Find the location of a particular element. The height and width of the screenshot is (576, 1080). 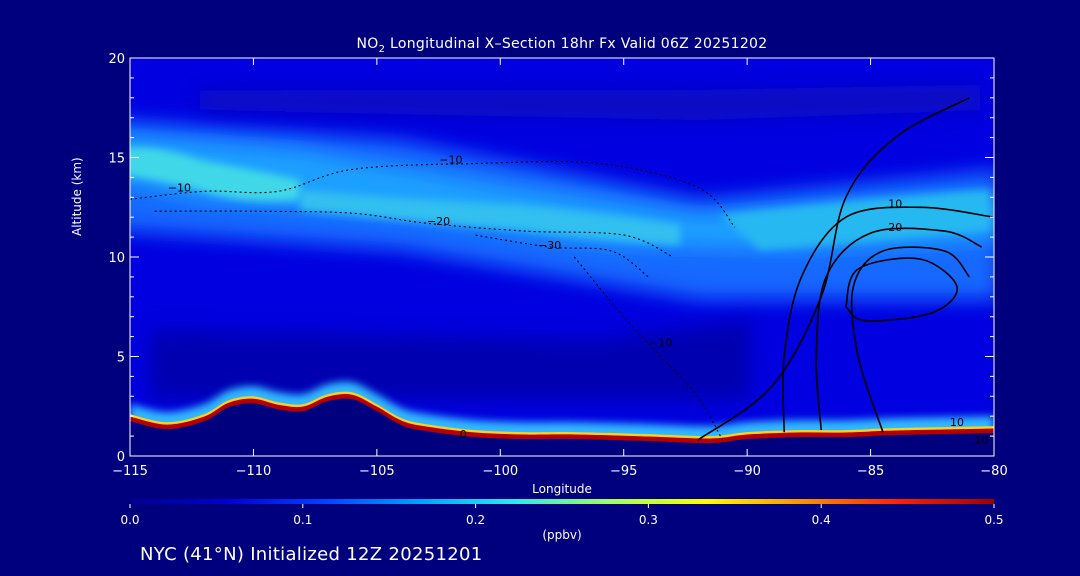

x-tick-label: −85 is located at coordinates (870, 471).